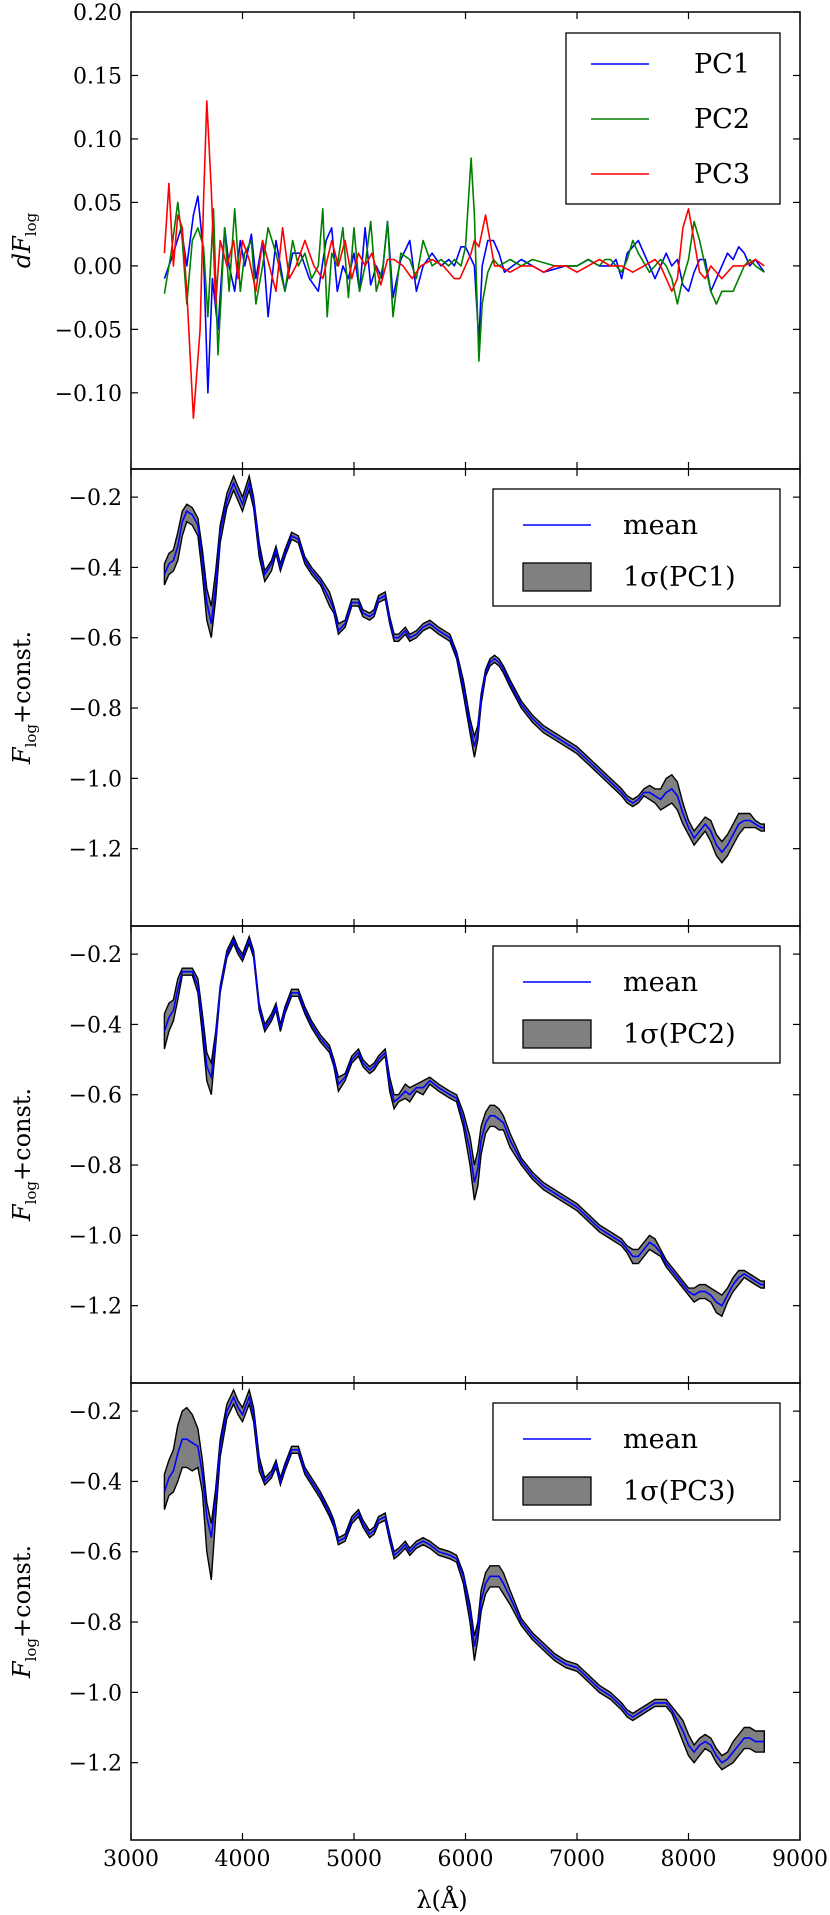 The image size is (830, 1915). Describe the element at coordinates (679, 1491) in the screenshot. I see `legend-label-sigma: 1σ(PC3)` at that location.